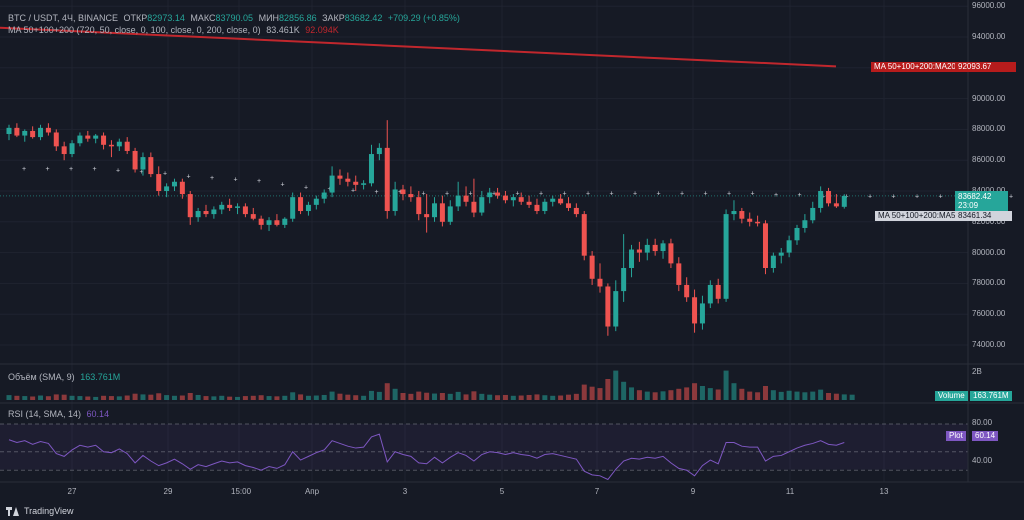  Describe the element at coordinates (975, 215) in the screenshot. I see `ma50-tag-value: 83461.34` at that location.